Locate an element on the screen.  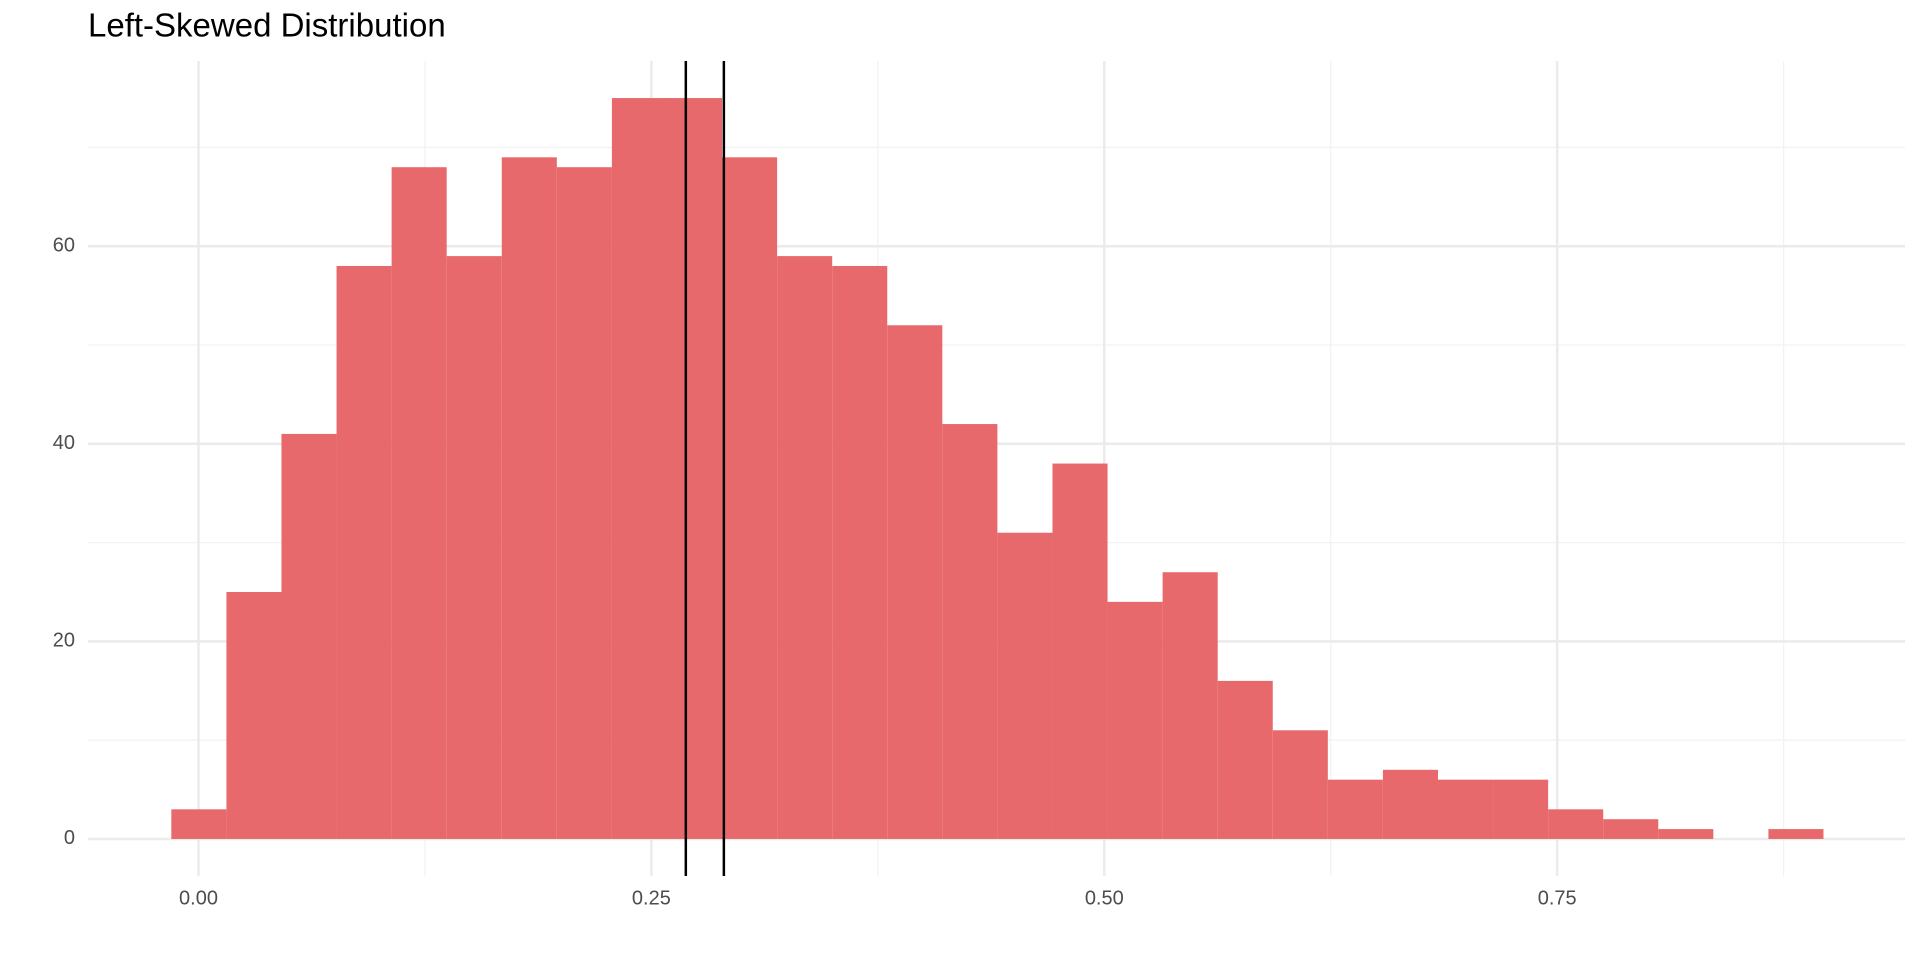
y-tick-label: 0 is located at coordinates (69, 838).